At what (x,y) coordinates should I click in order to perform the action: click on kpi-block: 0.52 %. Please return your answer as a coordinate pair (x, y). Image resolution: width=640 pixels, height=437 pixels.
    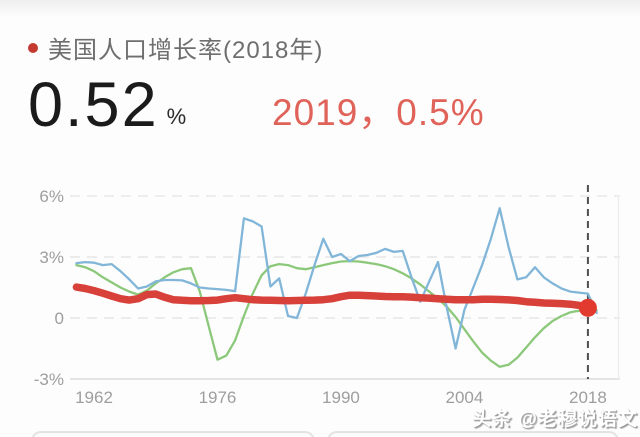
    Looking at the image, I should click on (107, 105).